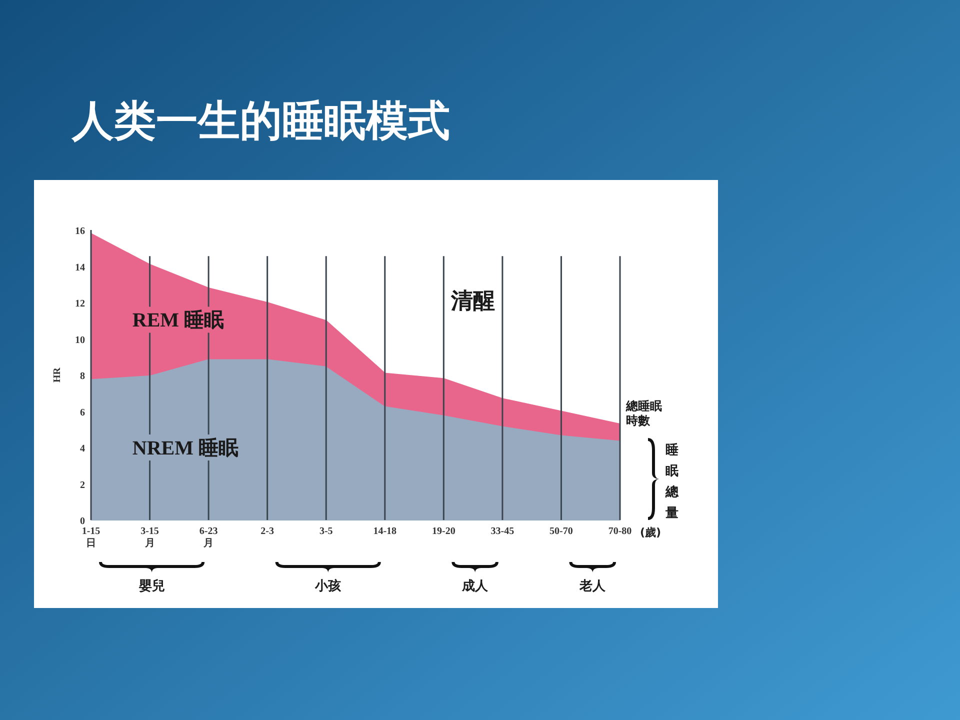  I want to click on text: 睡眠總量, so click(672, 481).